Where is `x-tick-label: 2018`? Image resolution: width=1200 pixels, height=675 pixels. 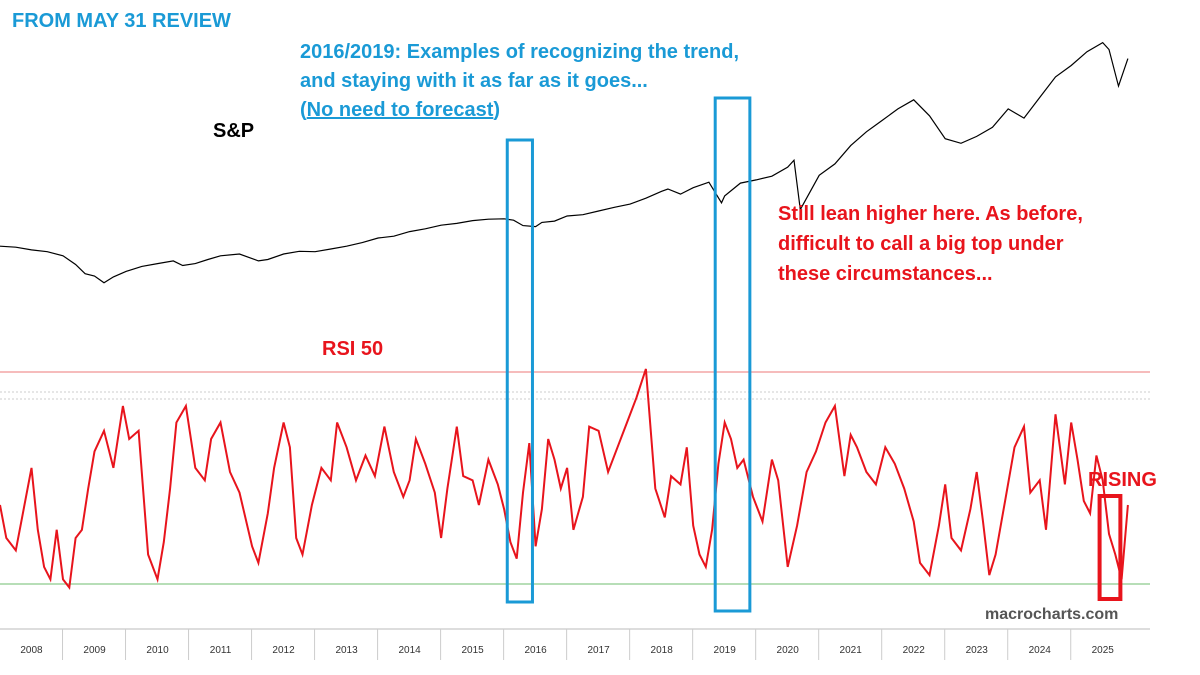
x-tick-label: 2018 is located at coordinates (662, 650).